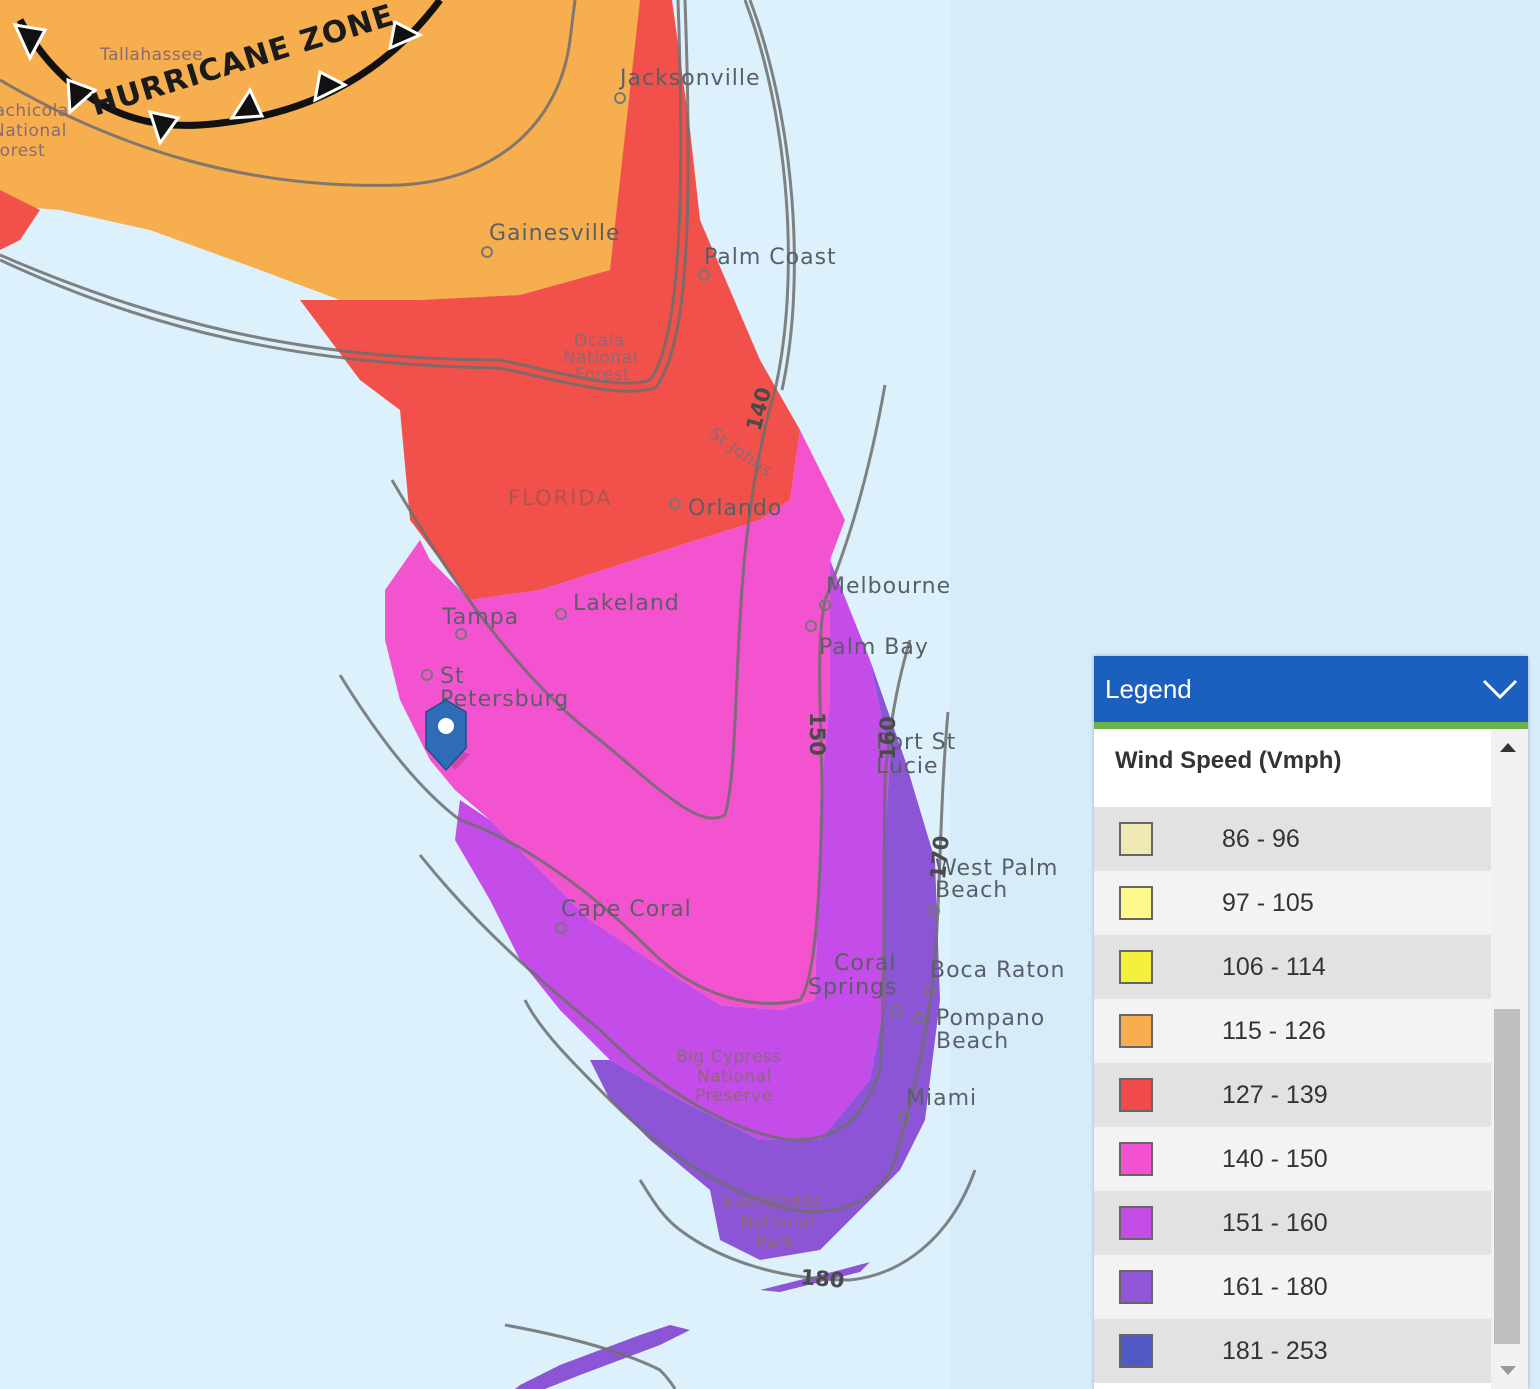 This screenshot has width=1540, height=1389. Describe the element at coordinates (735, 508) in the screenshot. I see `city-label: Orlando` at that location.